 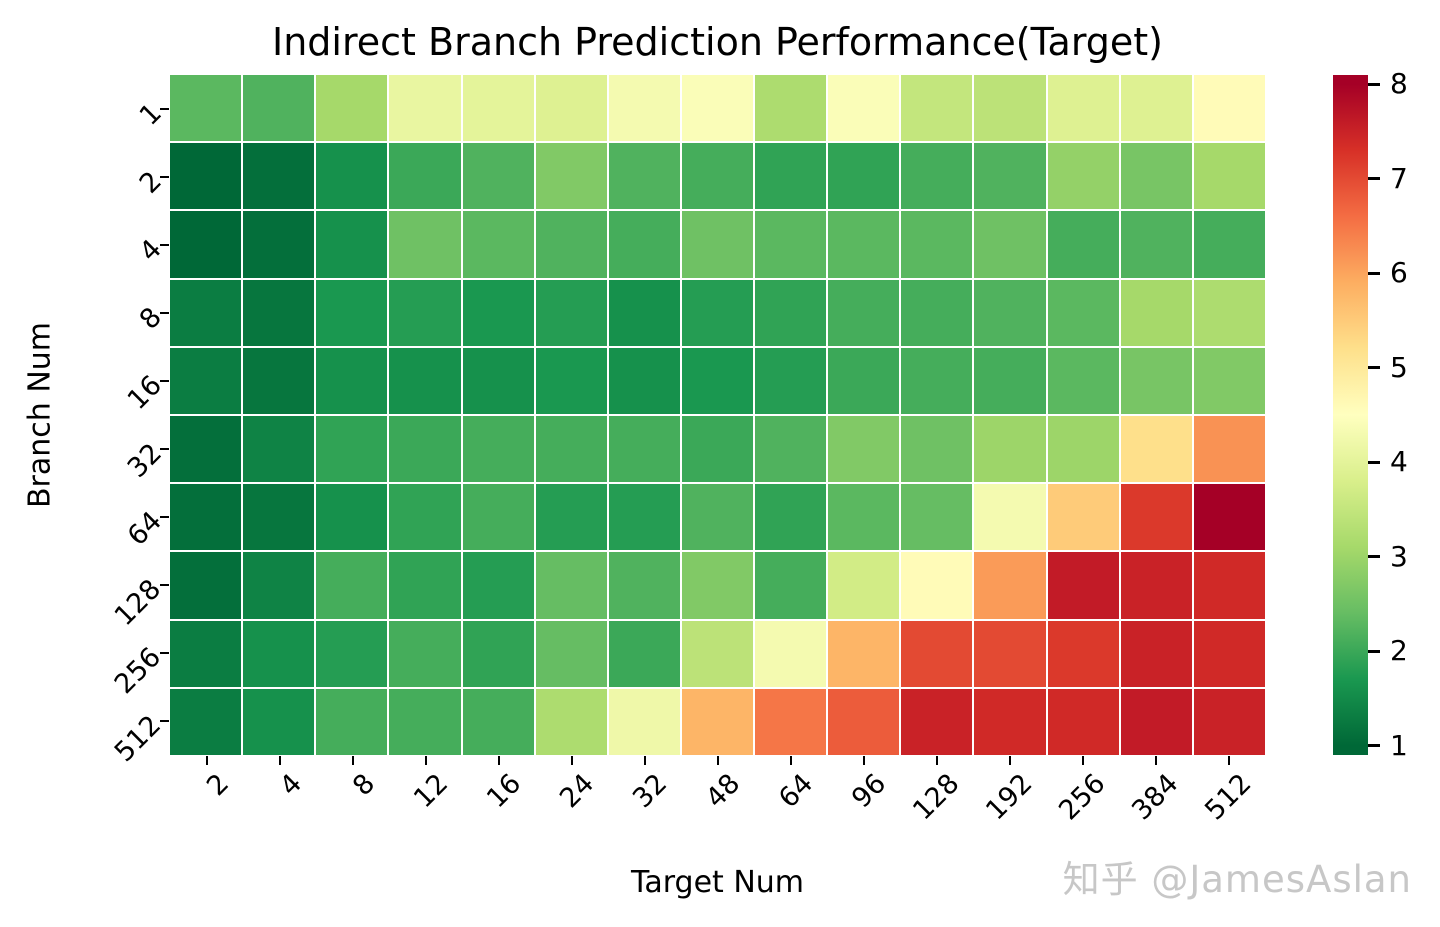 I want to click on x-tick-label: 12, so click(x=431, y=791).